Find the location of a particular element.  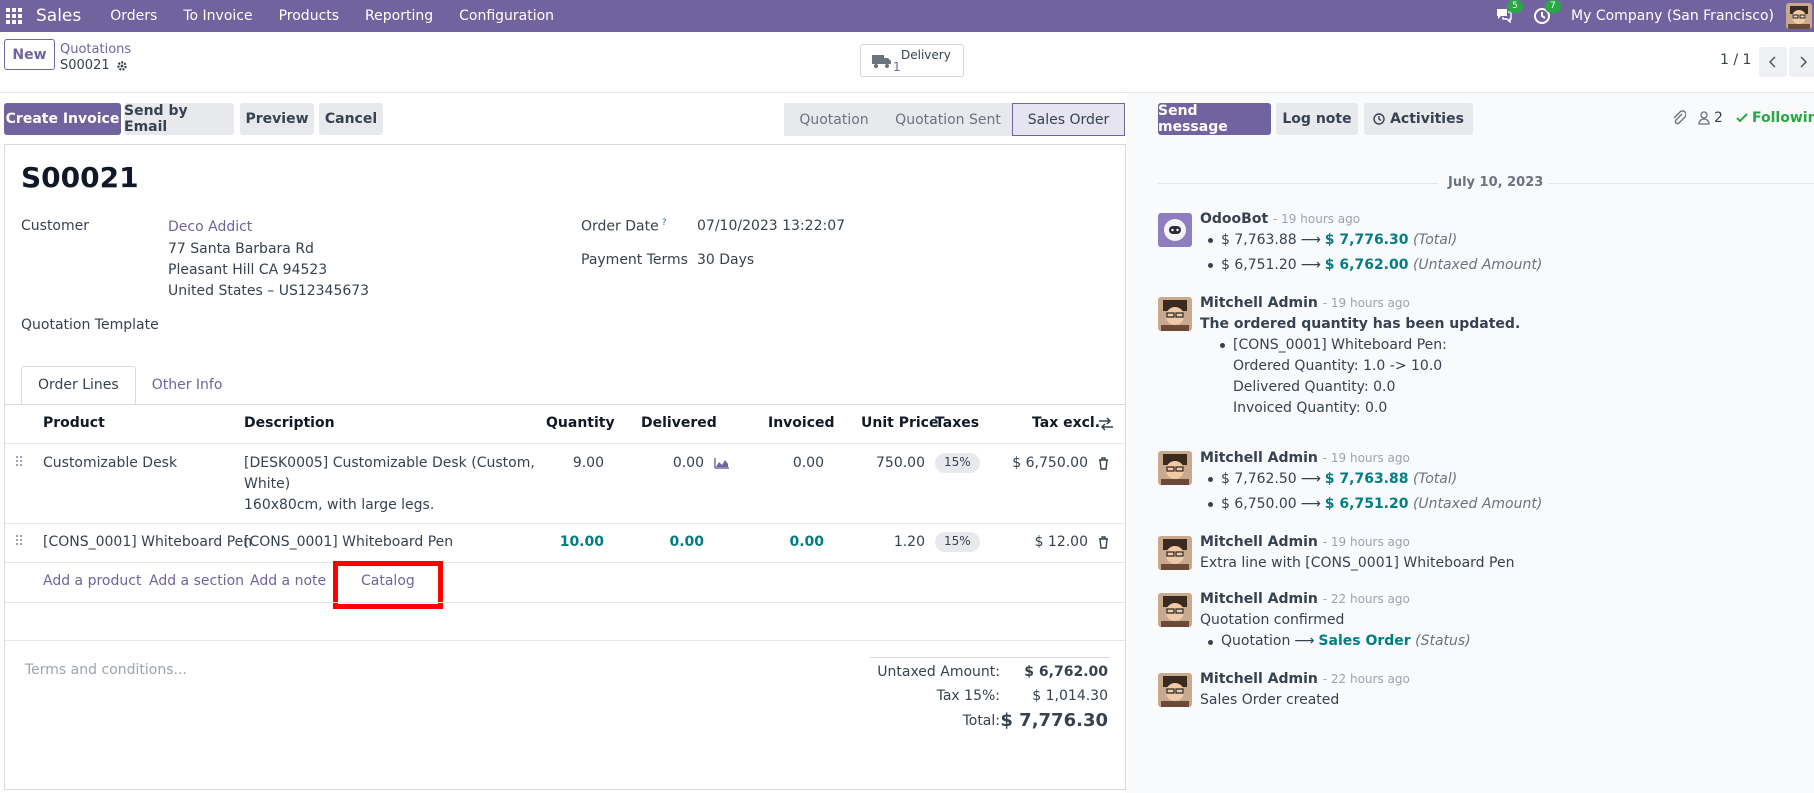

bullet is located at coordinates (1210, 265).